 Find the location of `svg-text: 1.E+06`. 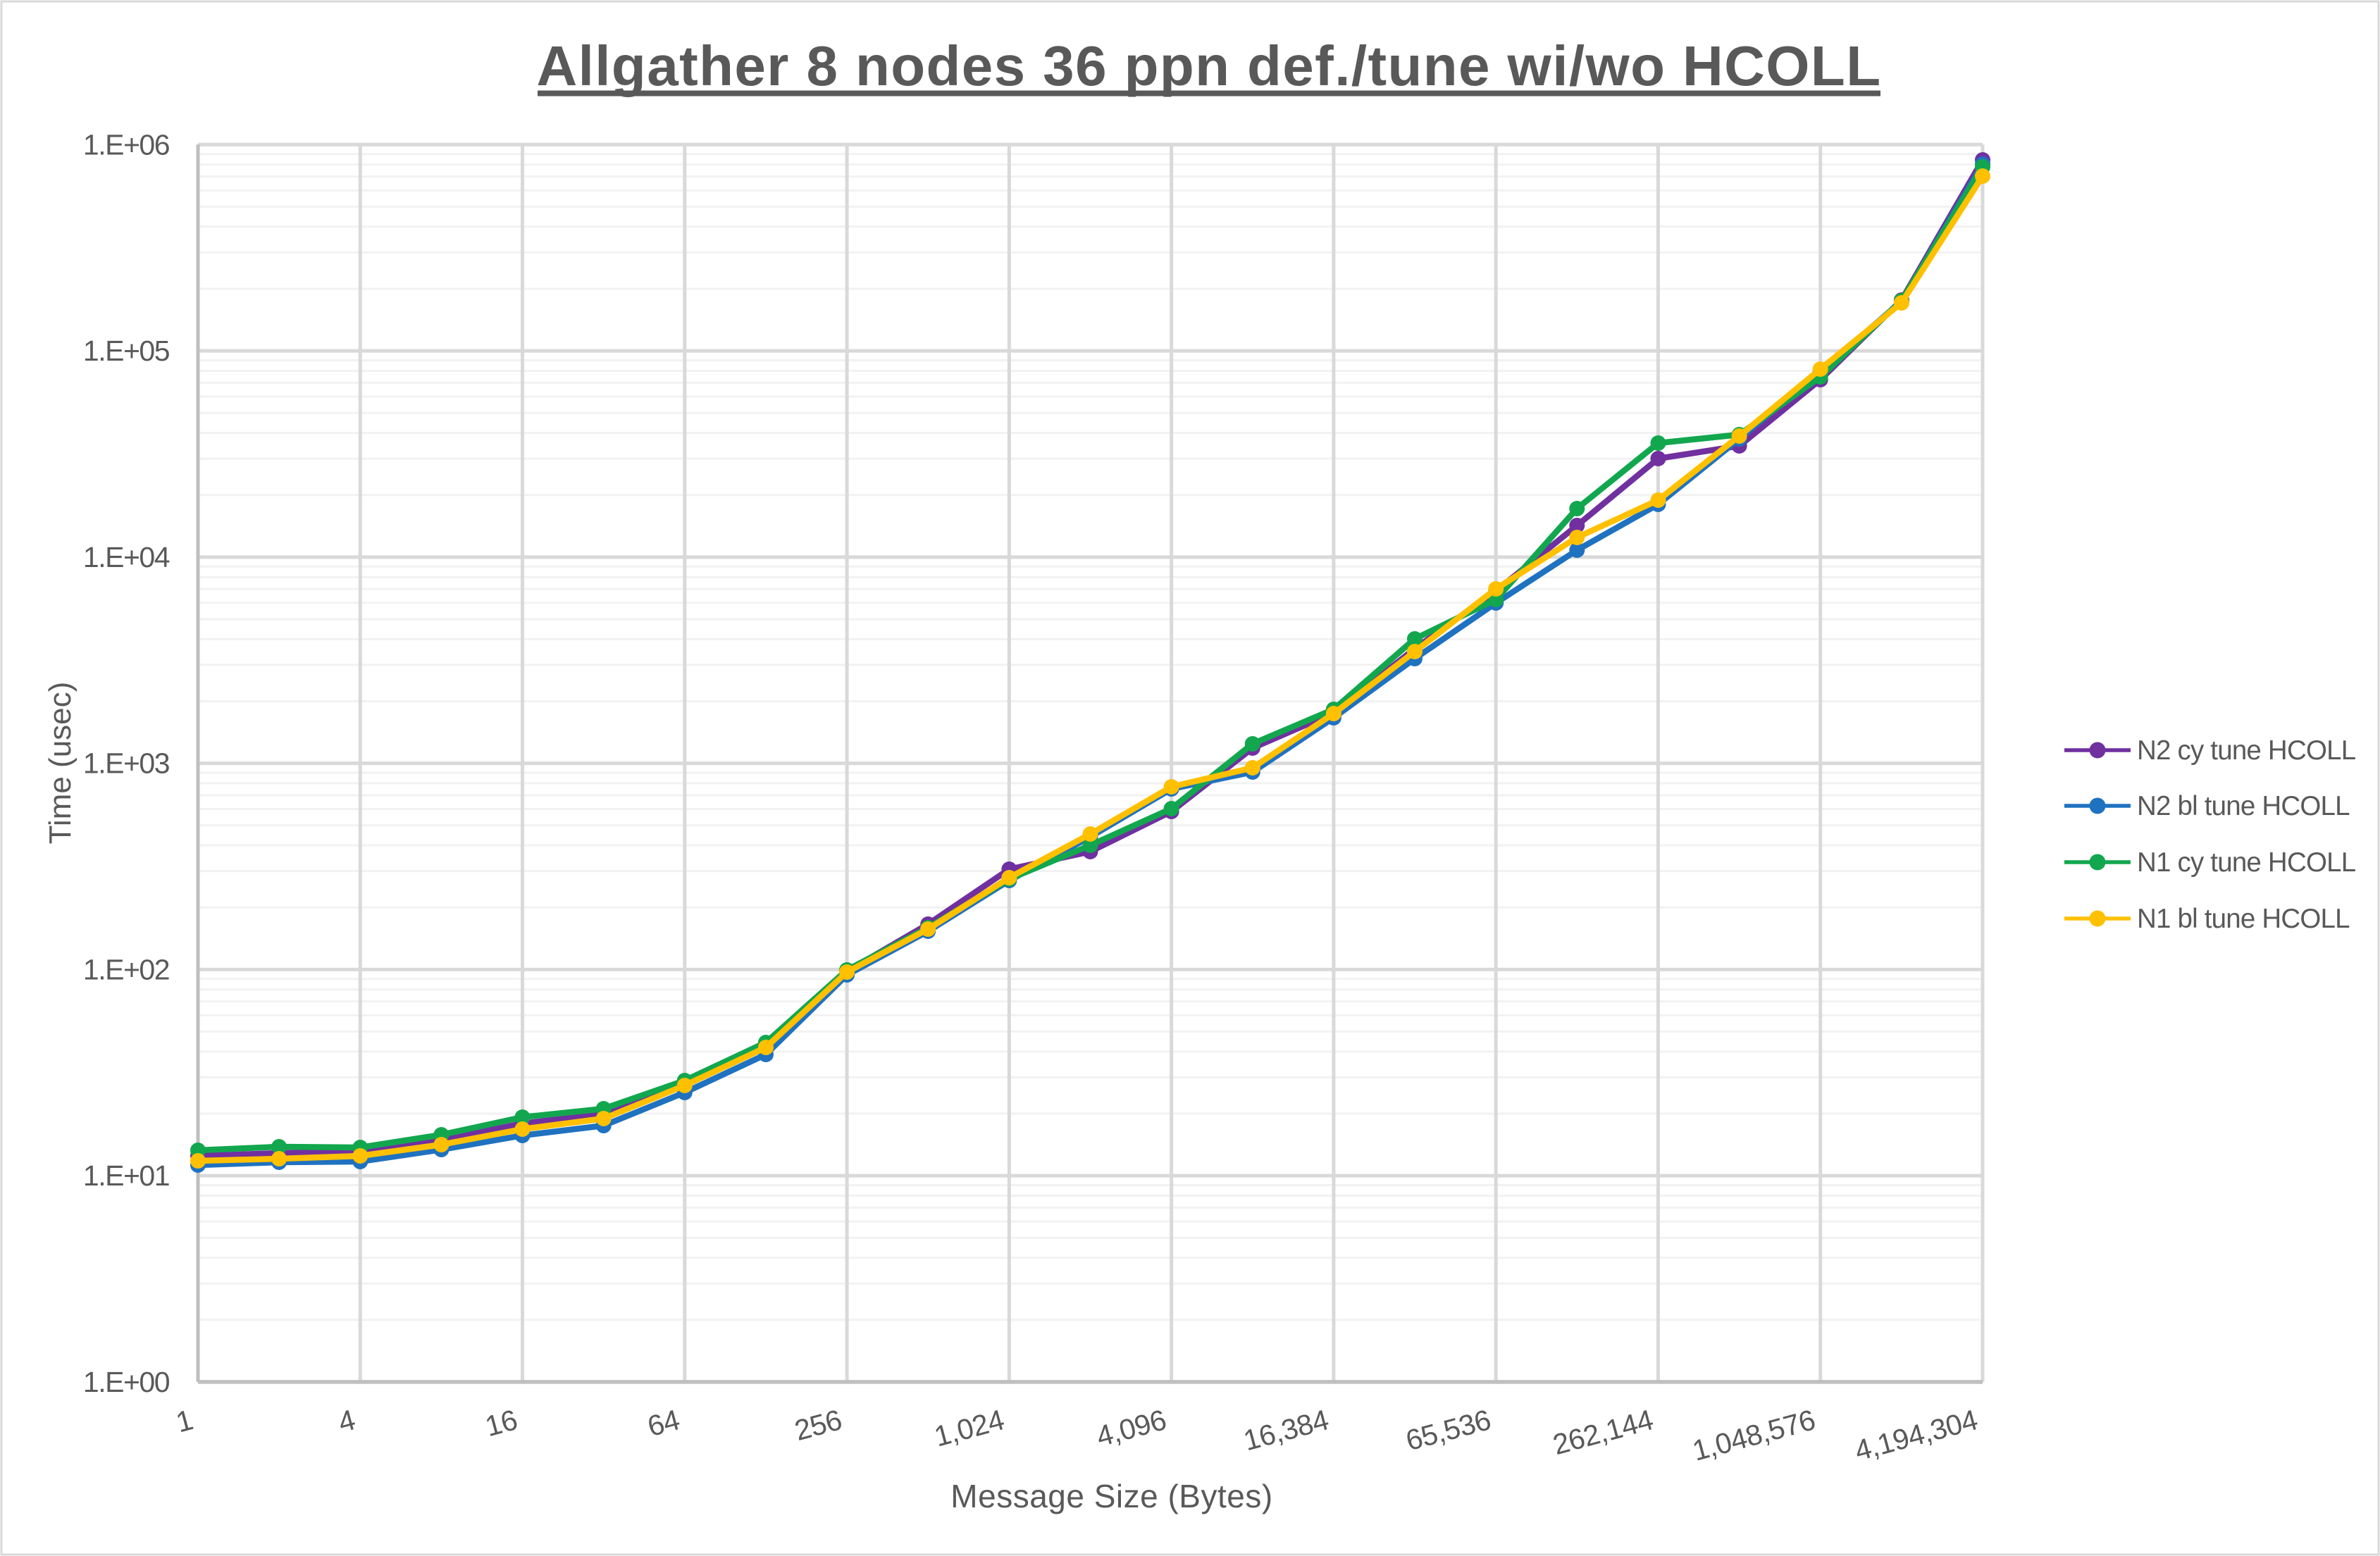

svg-text: 1.E+06 is located at coordinates (126, 144).